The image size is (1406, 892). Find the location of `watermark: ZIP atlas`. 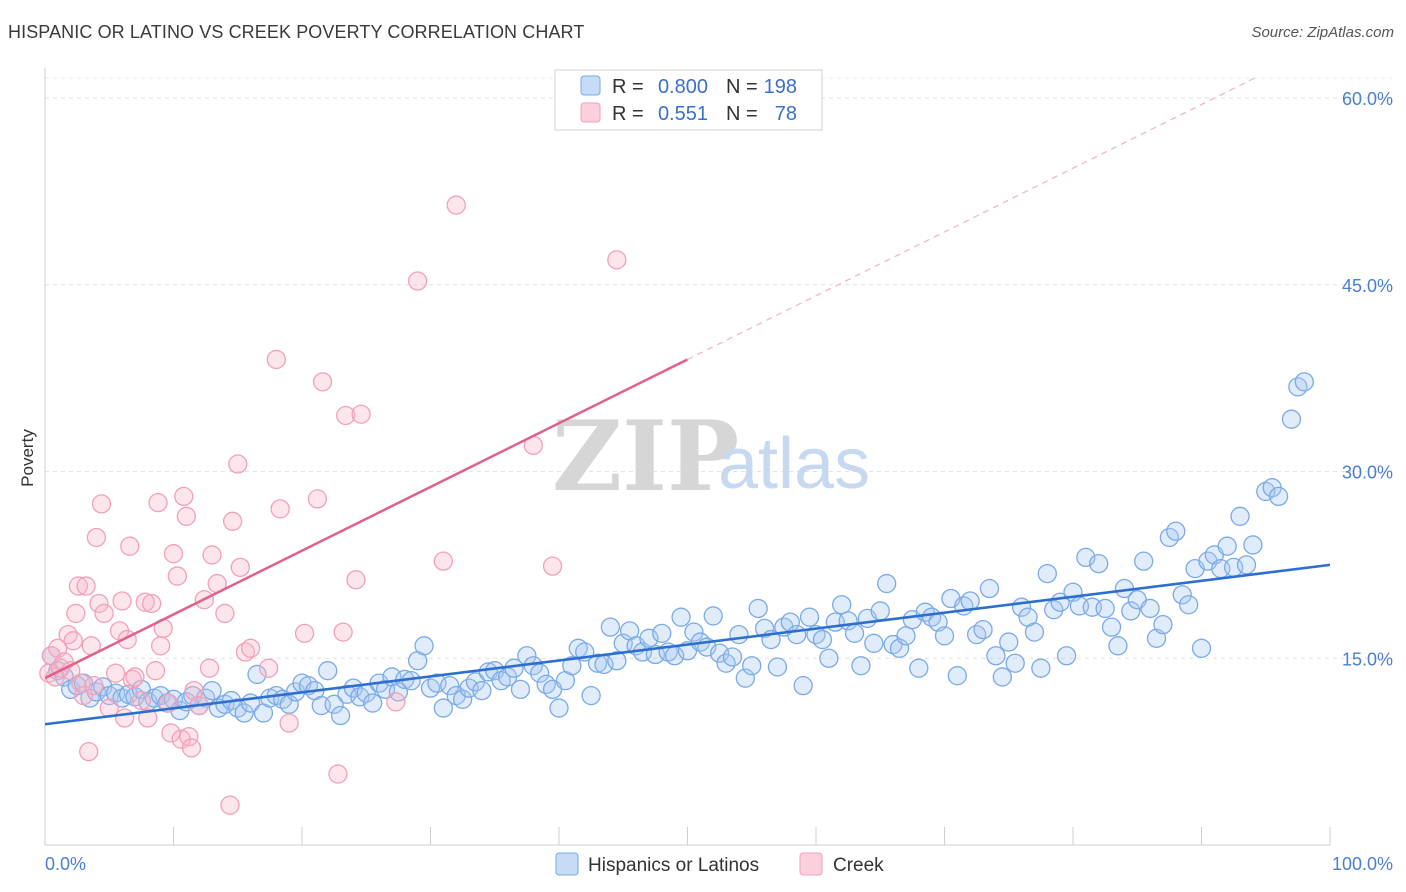

watermark: ZIP atlas is located at coordinates (711, 456).